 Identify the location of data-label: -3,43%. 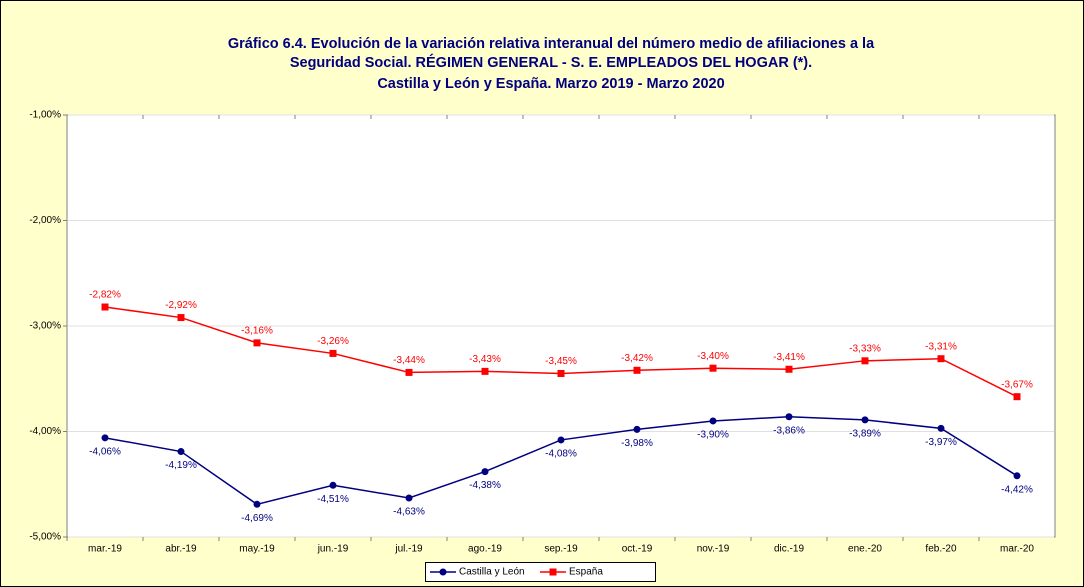
(485, 359).